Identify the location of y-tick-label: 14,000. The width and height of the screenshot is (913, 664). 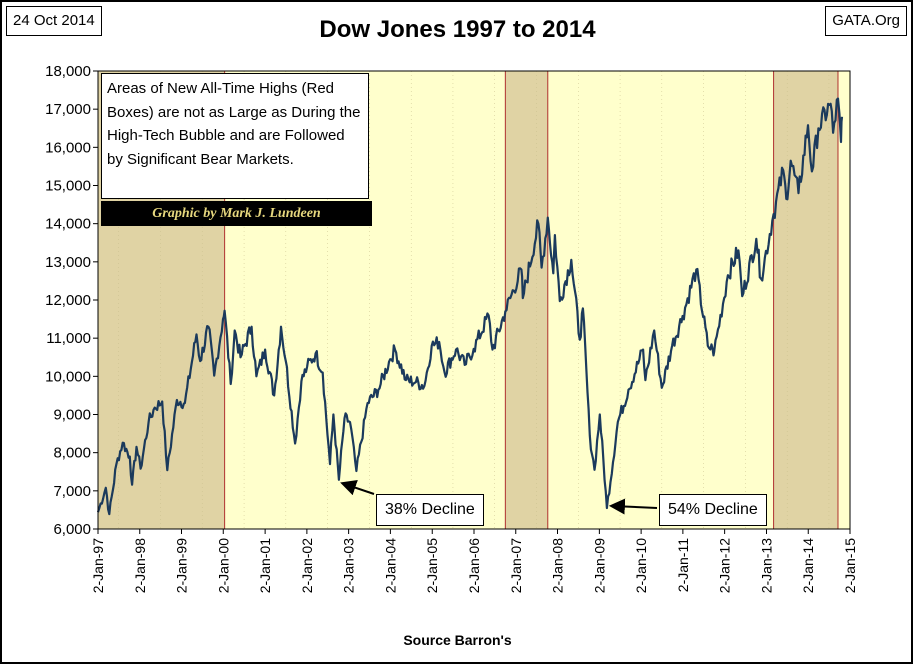
(68, 224).